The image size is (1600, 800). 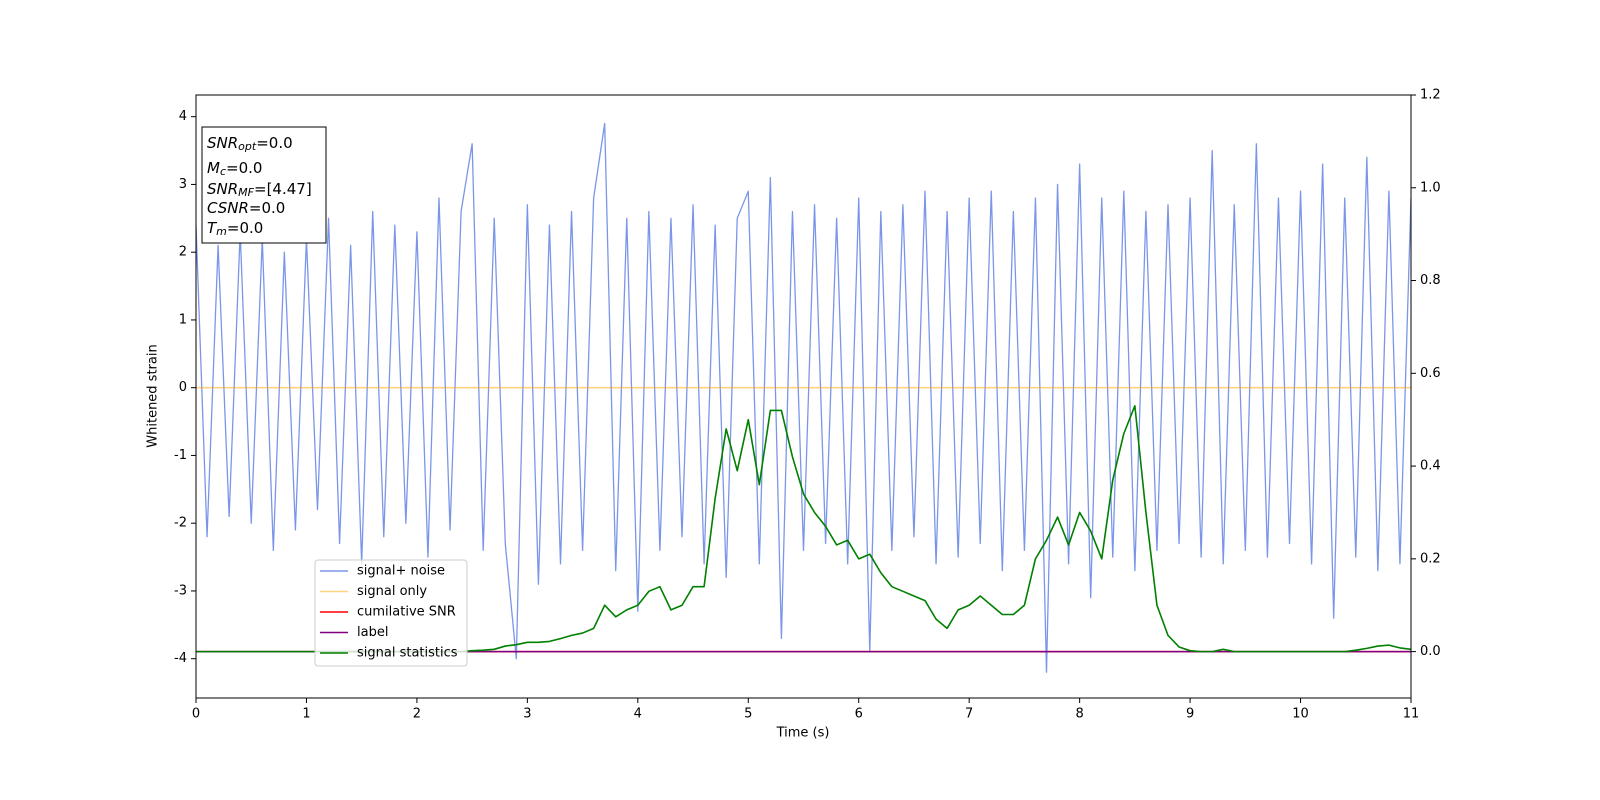 I want to click on x-tick-label: 9, so click(x=1190, y=714).